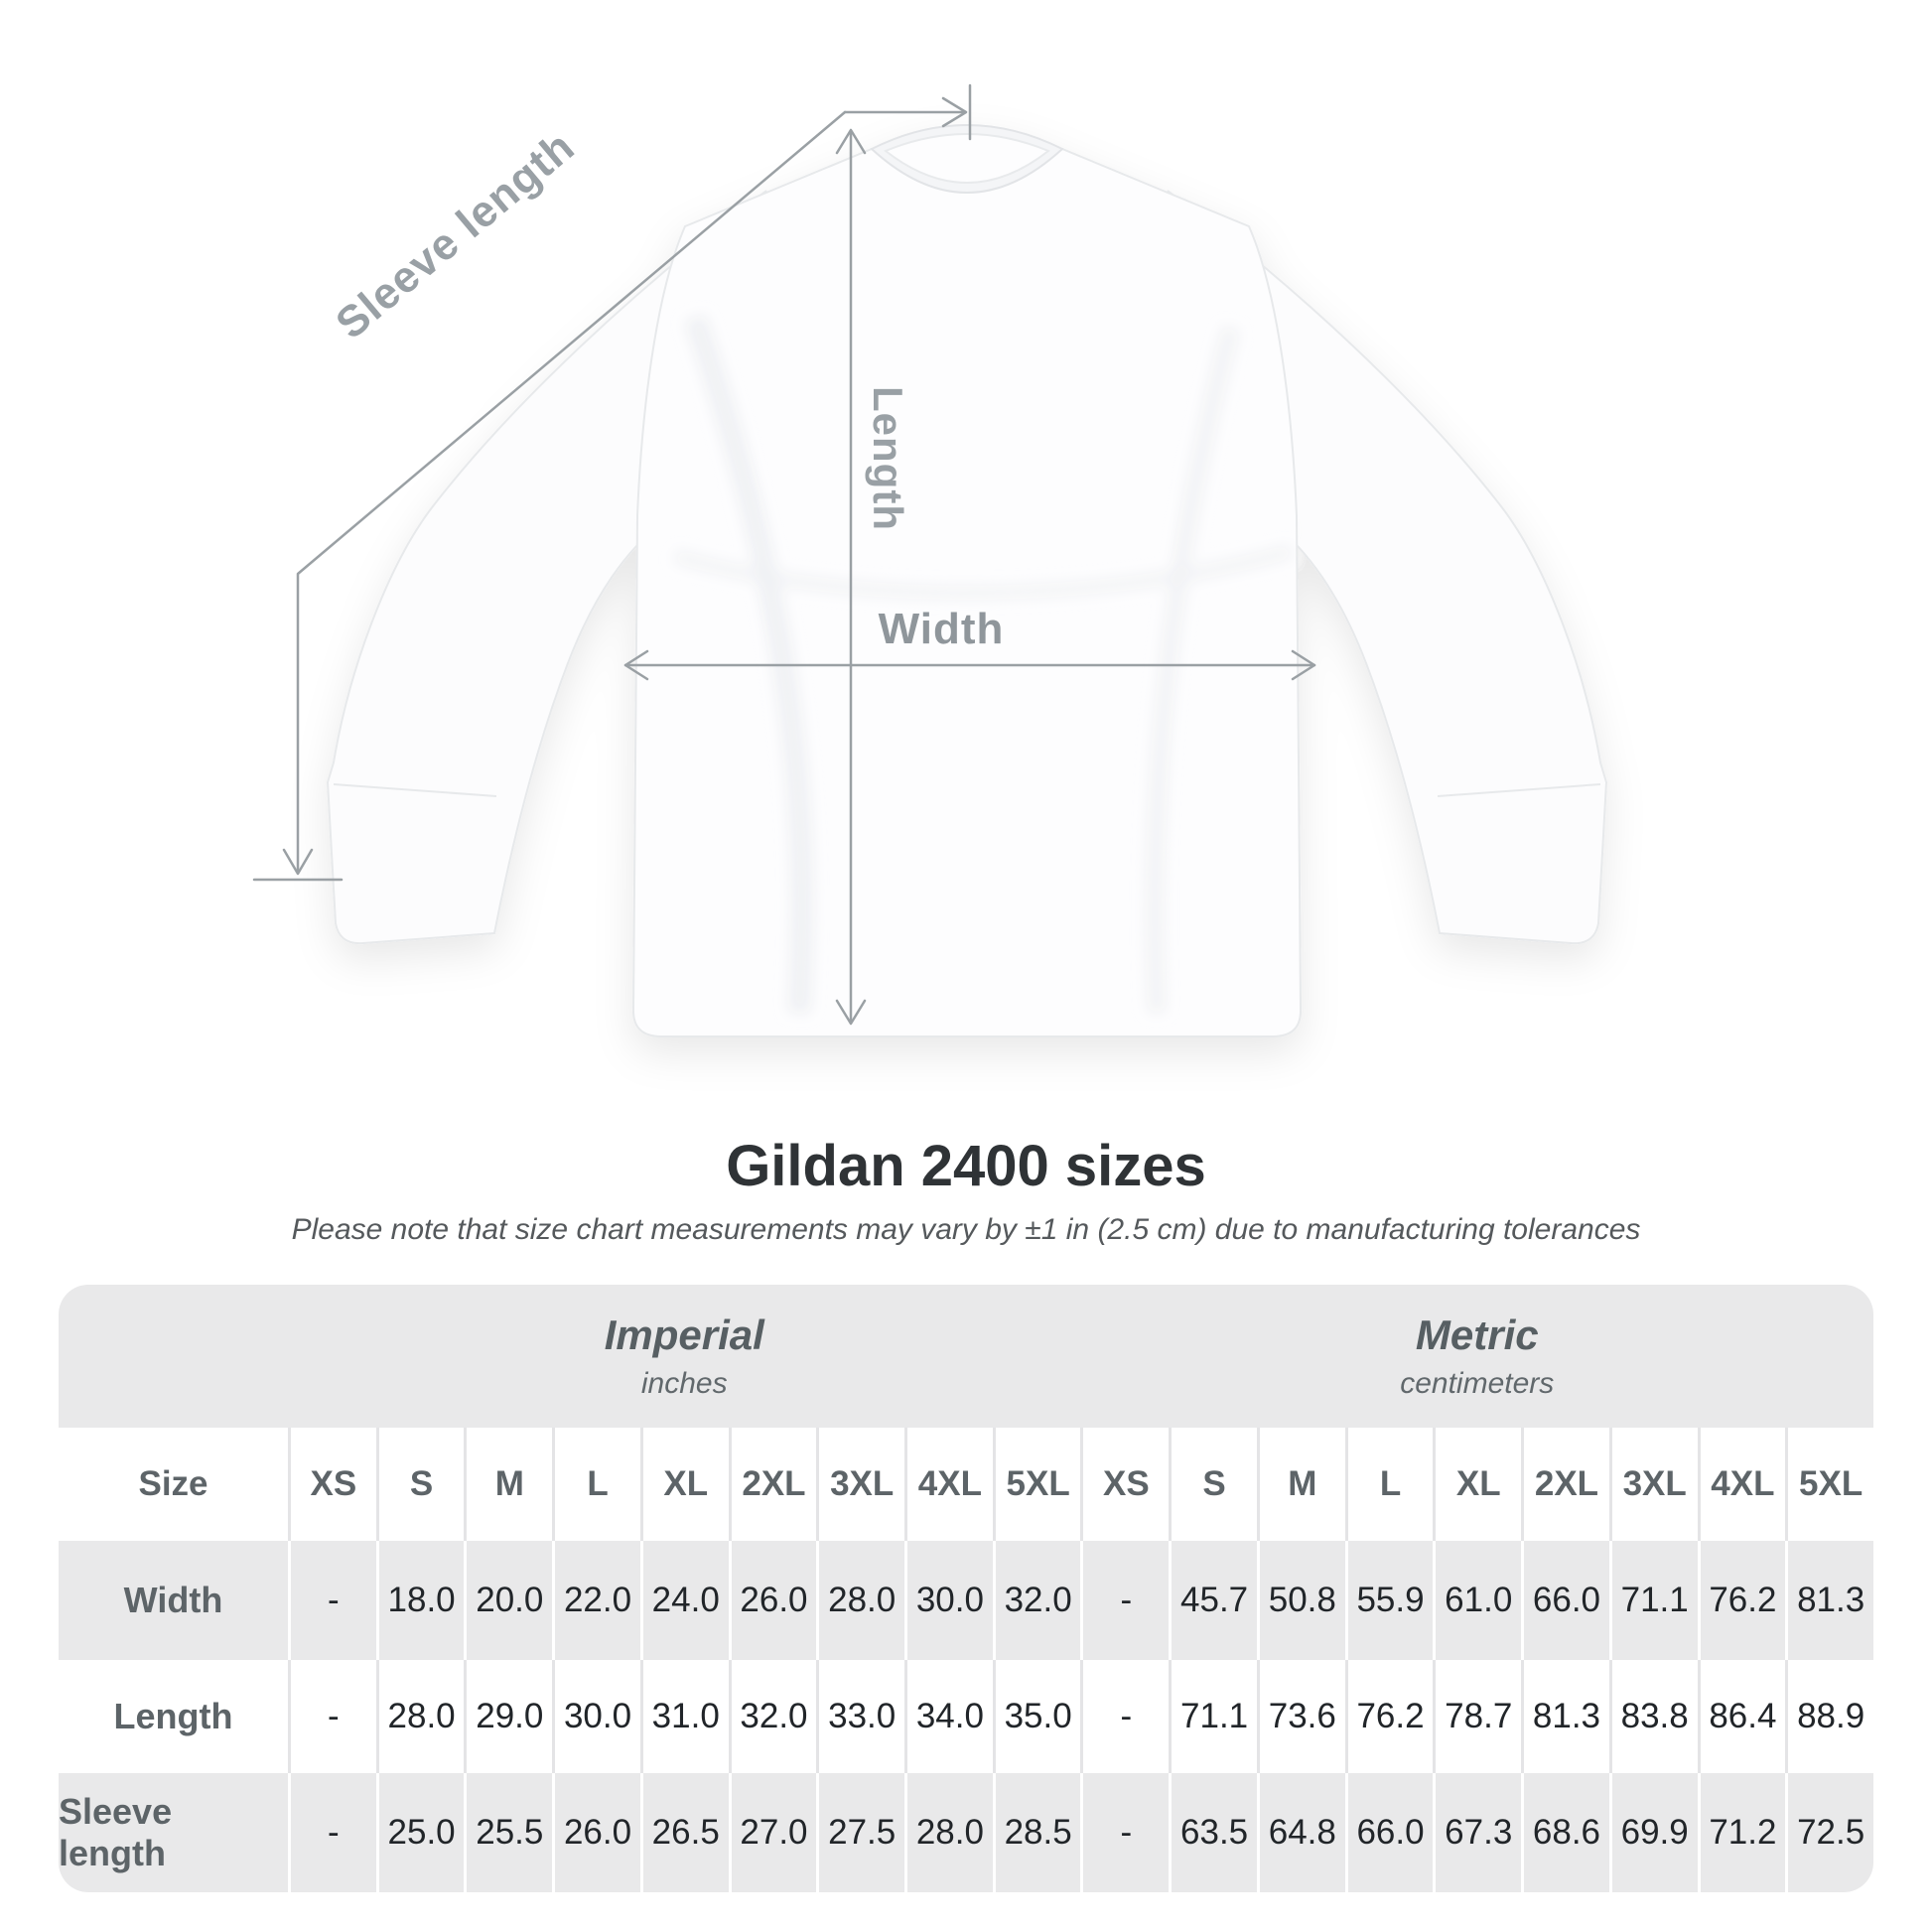 The width and height of the screenshot is (1932, 1932). I want to click on size-value-cell: 61.0, so click(1477, 1600).